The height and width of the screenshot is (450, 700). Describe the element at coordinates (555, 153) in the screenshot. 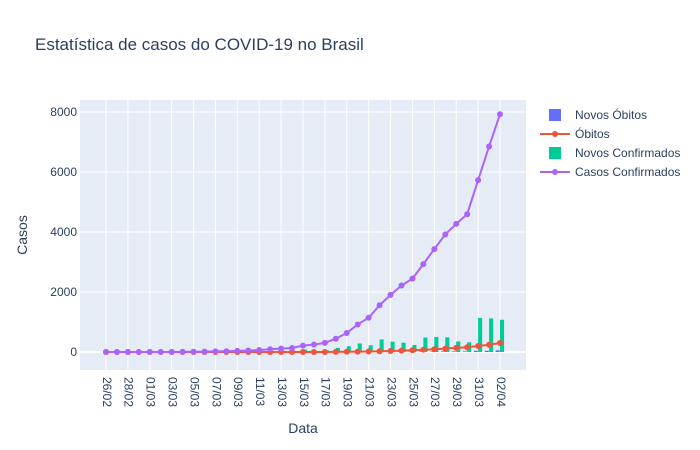

I see `legend-swatch` at that location.